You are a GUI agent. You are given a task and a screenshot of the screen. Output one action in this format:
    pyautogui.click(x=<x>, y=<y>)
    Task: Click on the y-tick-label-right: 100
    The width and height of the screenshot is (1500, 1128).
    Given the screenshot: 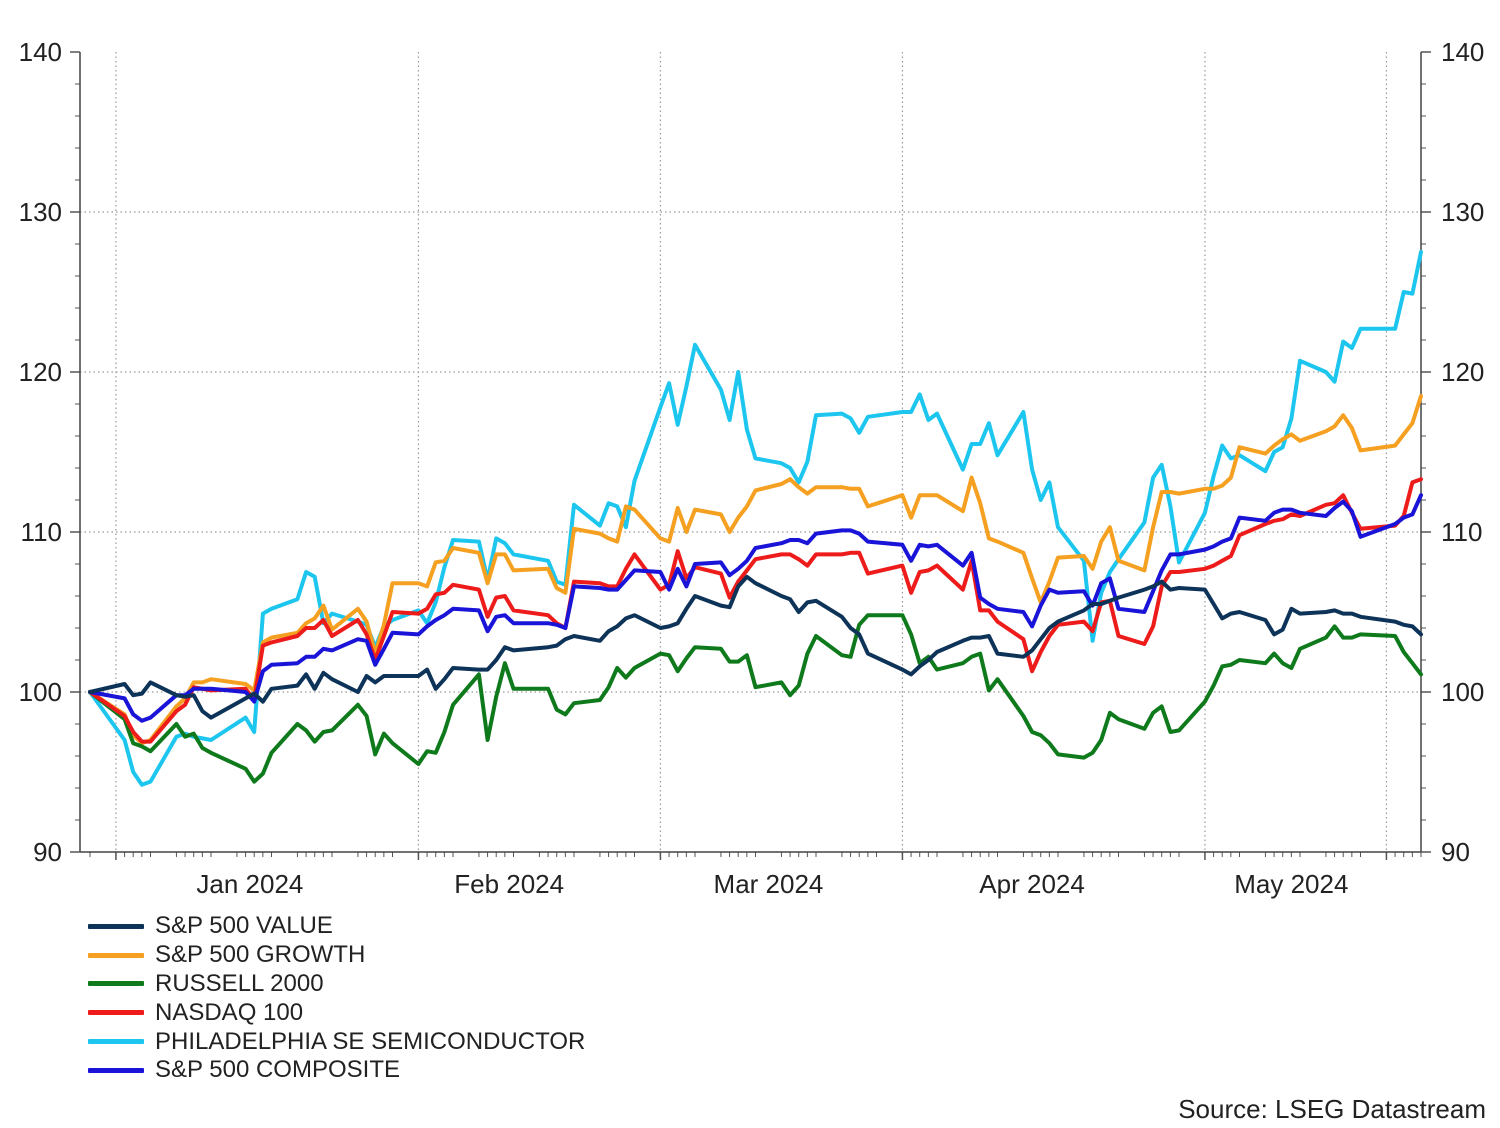 What is the action you would take?
    pyautogui.click(x=1462, y=692)
    